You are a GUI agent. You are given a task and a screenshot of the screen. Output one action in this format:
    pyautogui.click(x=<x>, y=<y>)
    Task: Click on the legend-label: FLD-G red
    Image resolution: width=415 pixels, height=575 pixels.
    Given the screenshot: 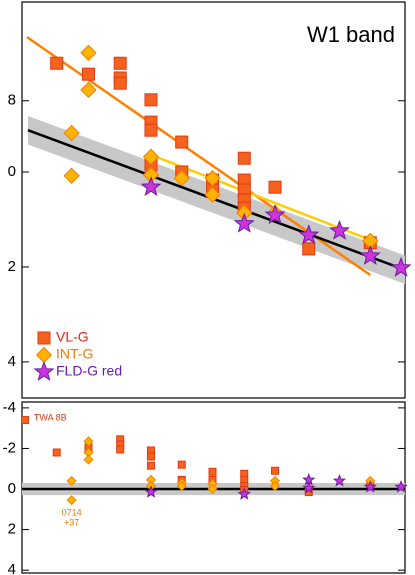 What is the action you would take?
    pyautogui.click(x=89, y=371)
    